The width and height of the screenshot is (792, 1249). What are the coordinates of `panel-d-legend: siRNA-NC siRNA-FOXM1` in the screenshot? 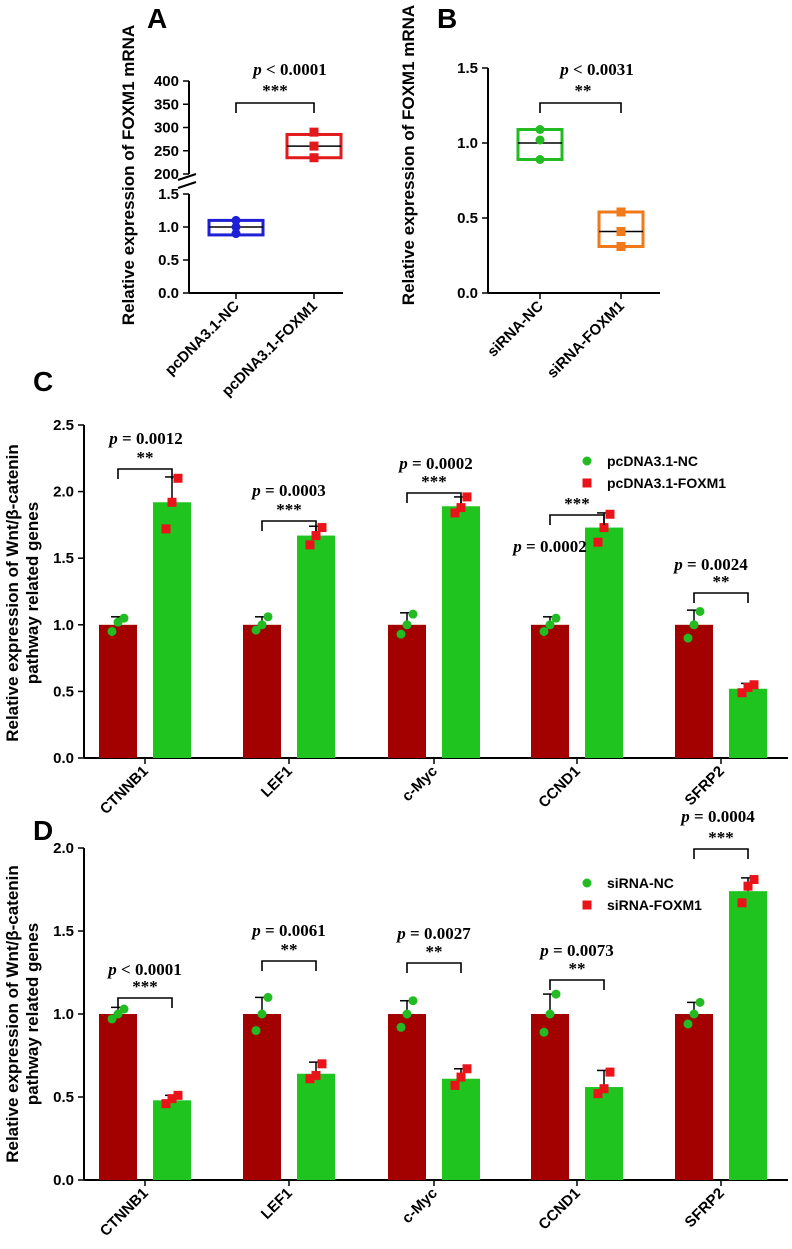 It's located at (642, 894).